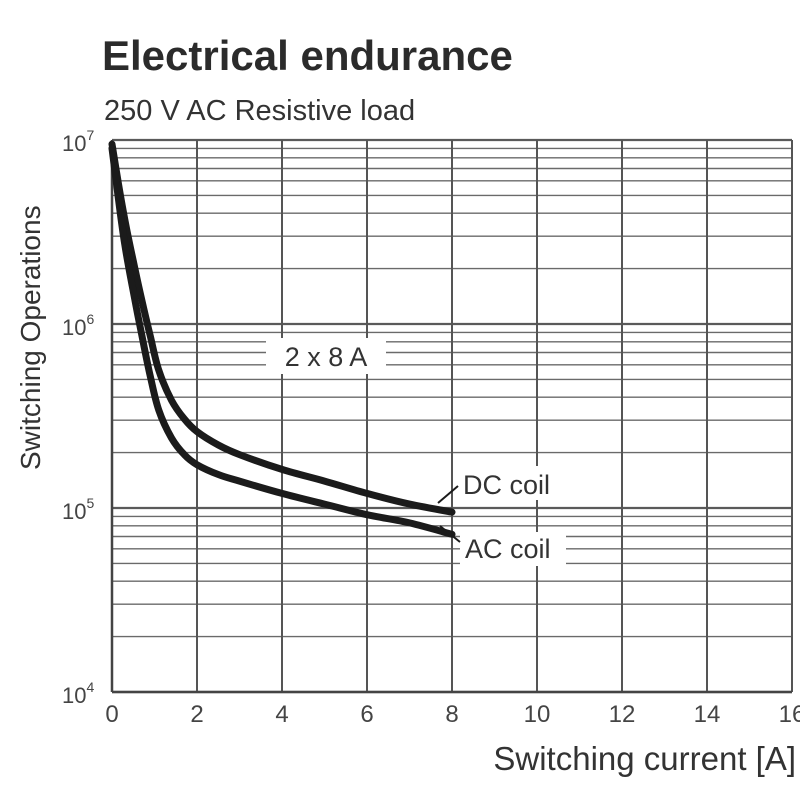  I want to click on x-axis-label: Switching current [A], so click(644, 758).